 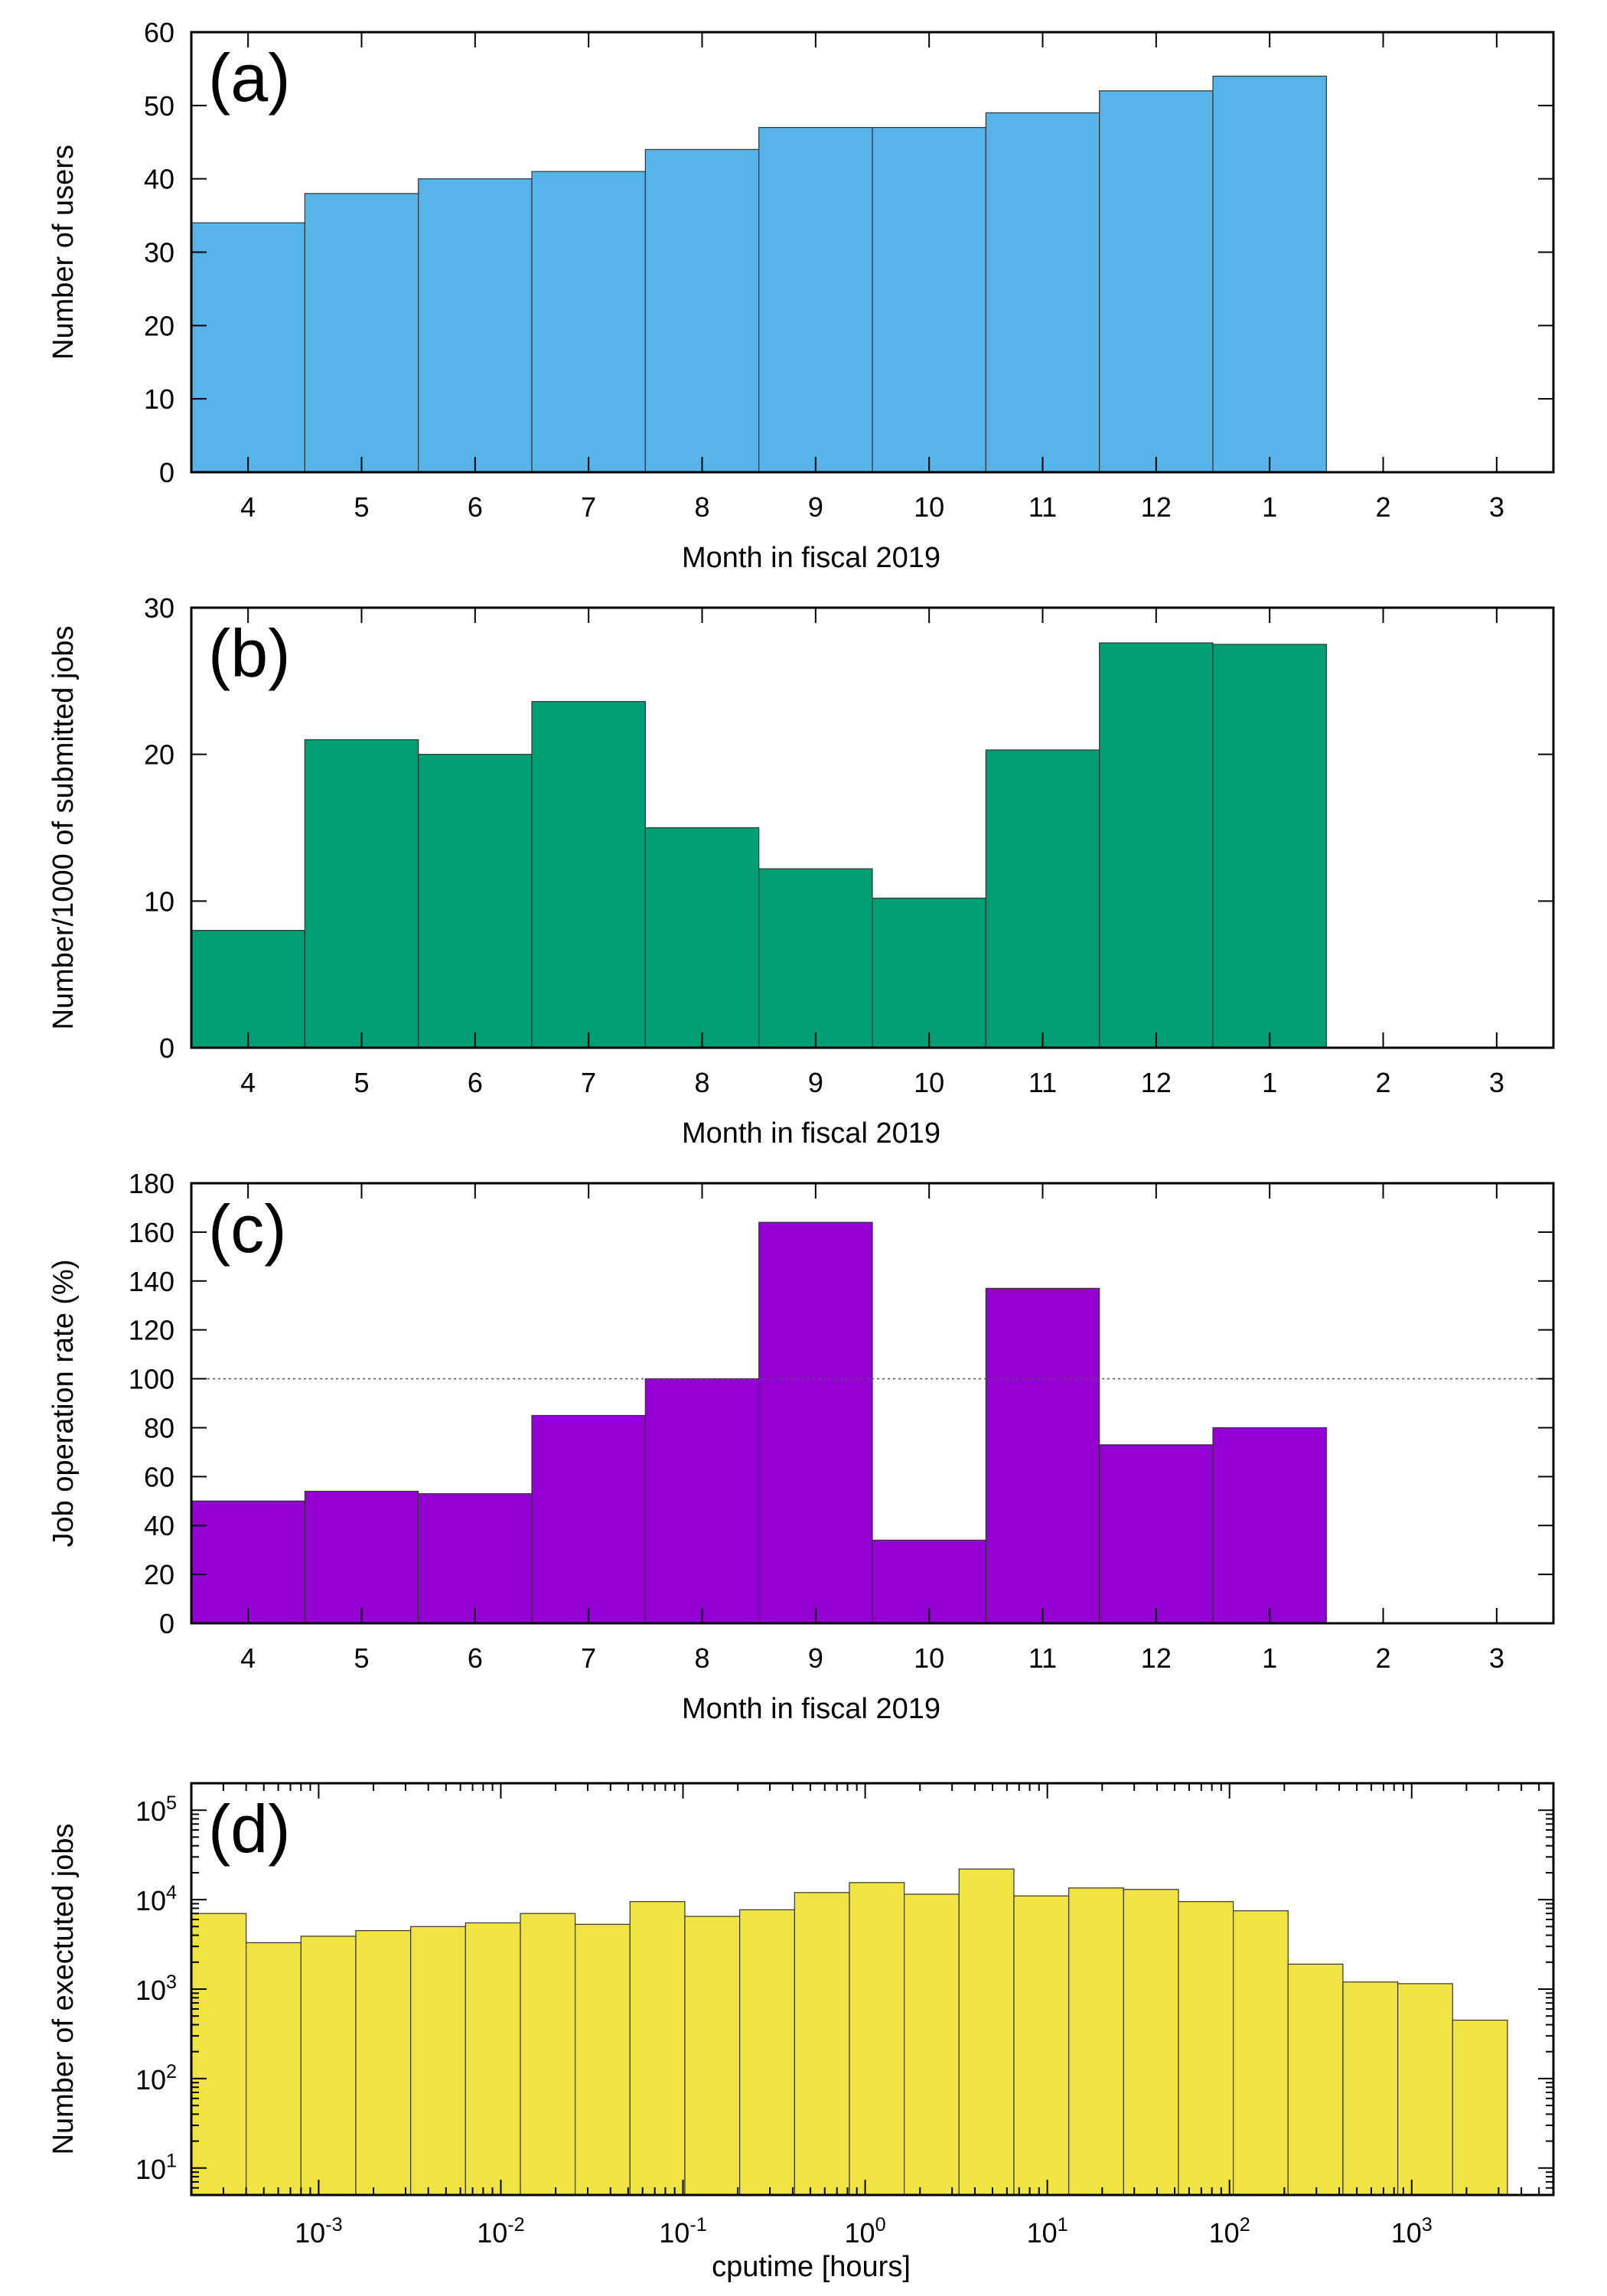 I want to click on y-tick-label: 140, so click(x=151, y=1281).